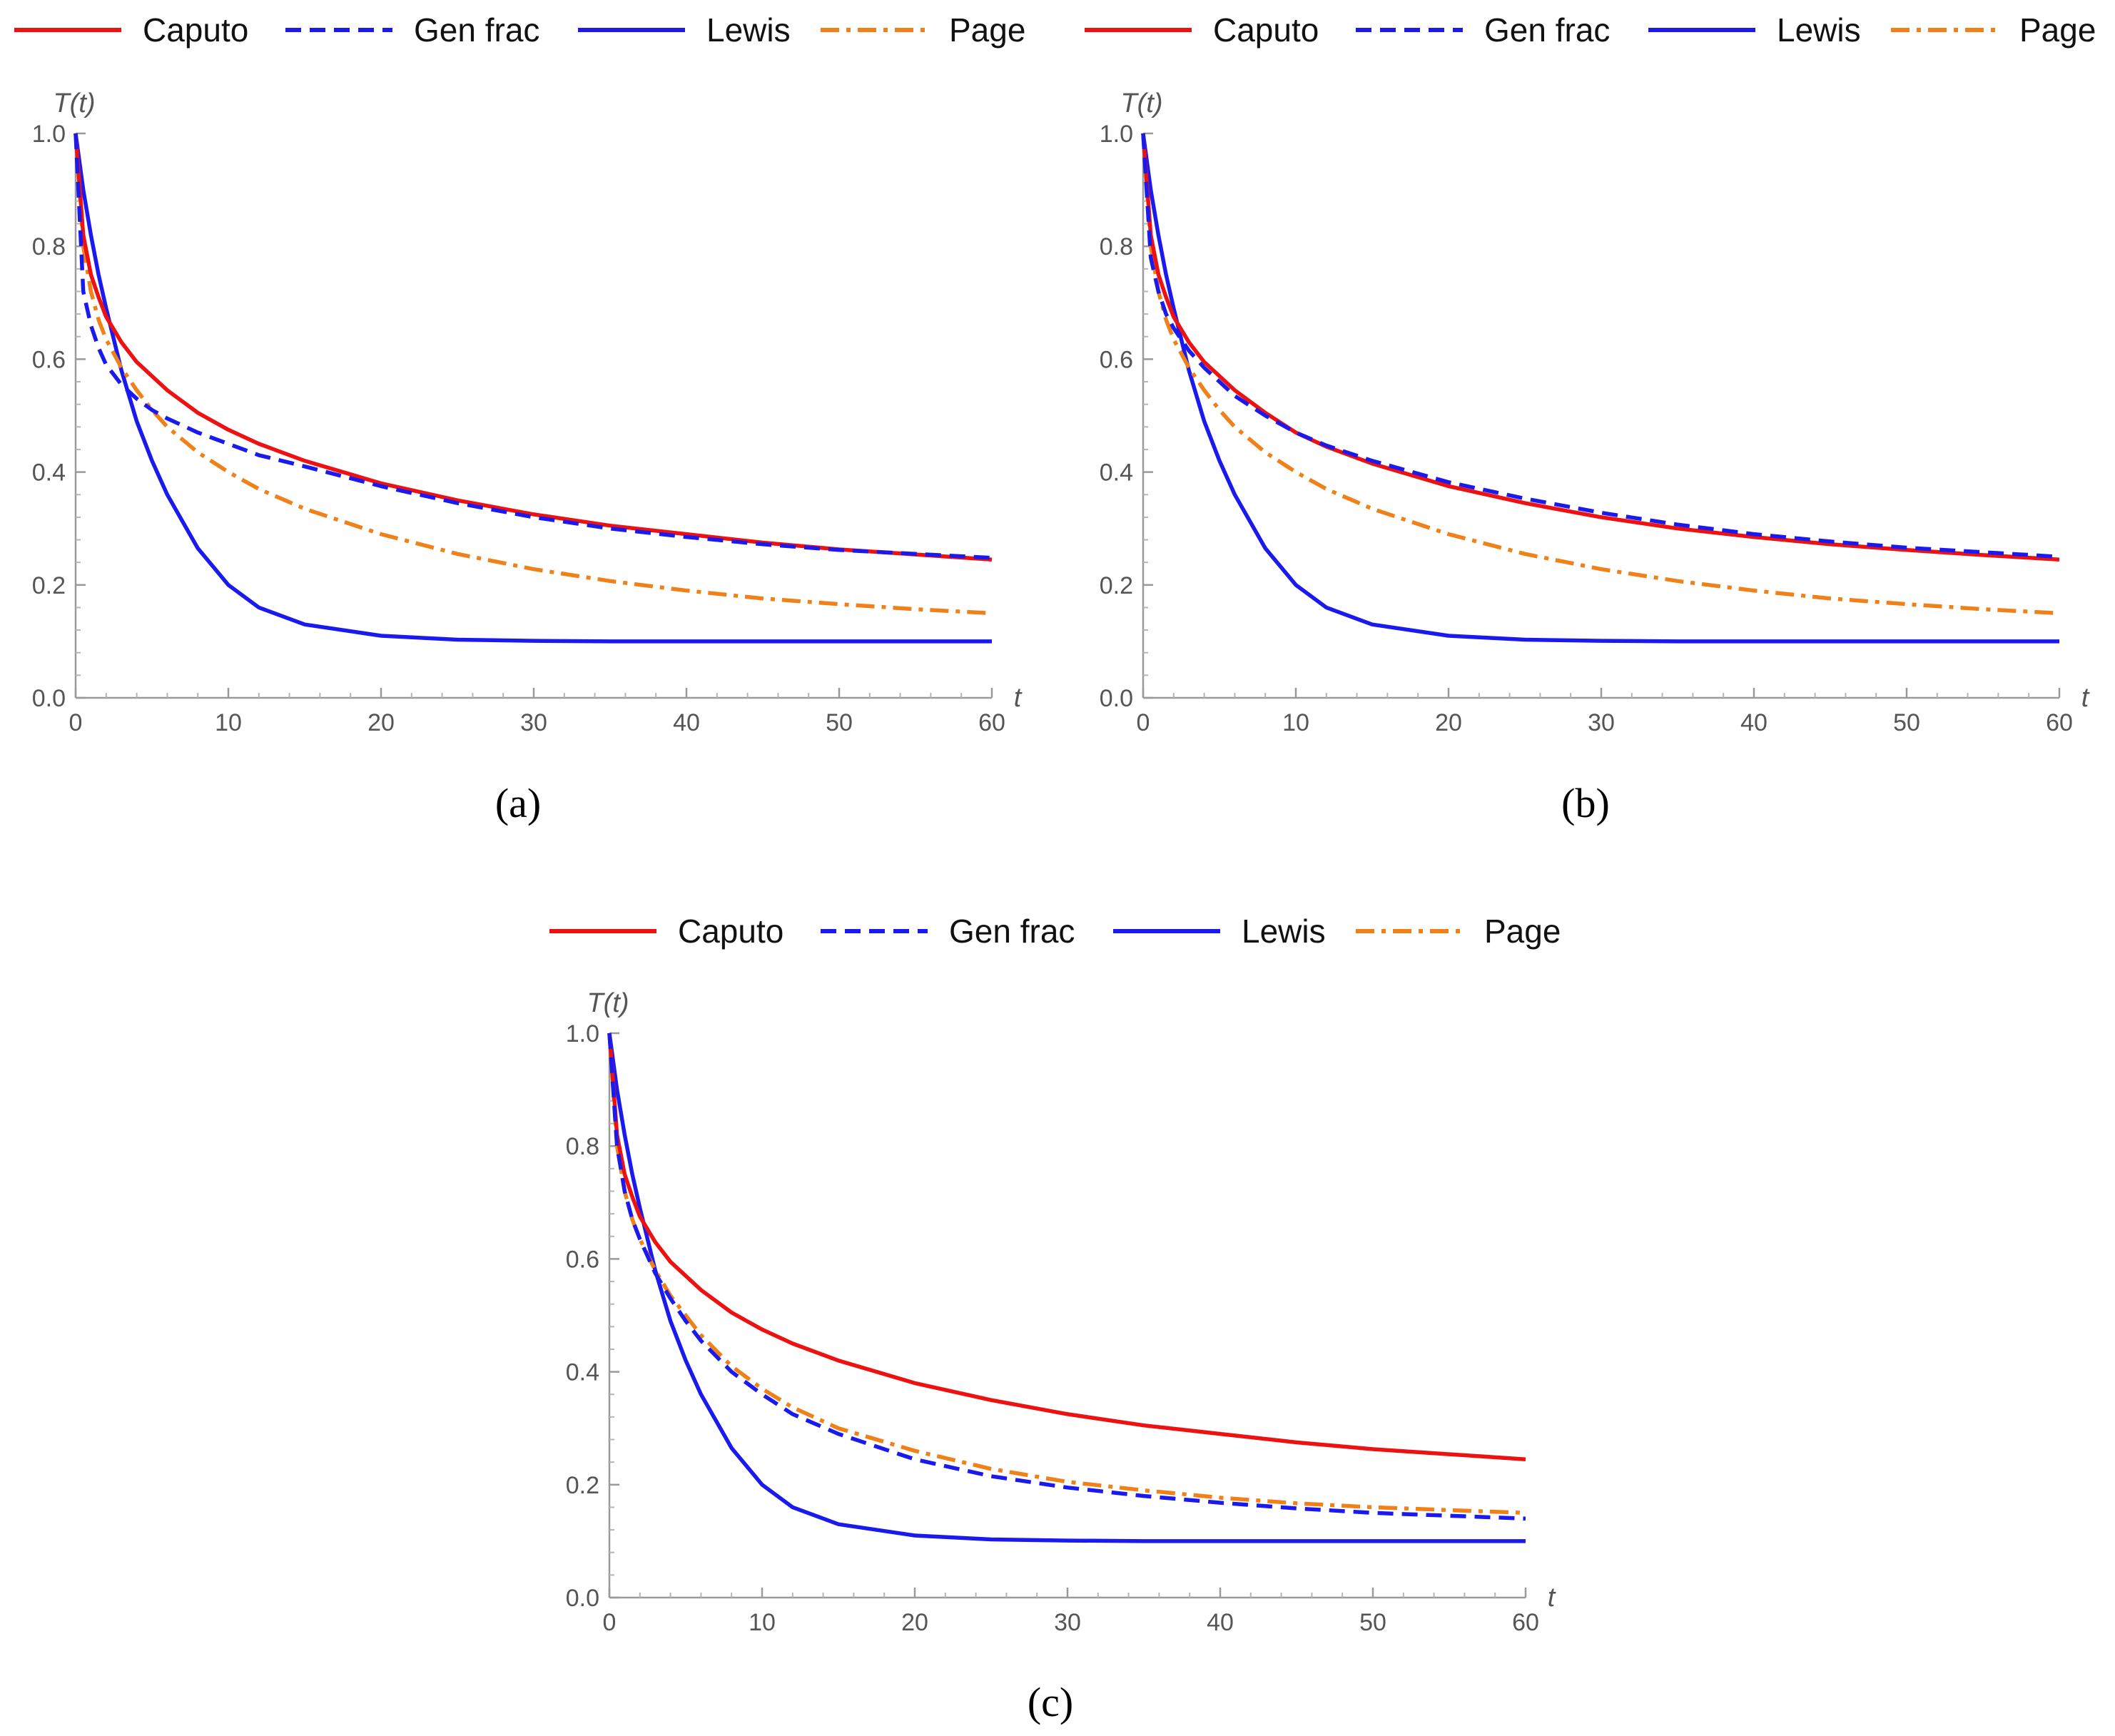 The height and width of the screenshot is (1736, 2115). What do you see at coordinates (1050, 1702) in the screenshot?
I see `panel-caption: (c)` at bounding box center [1050, 1702].